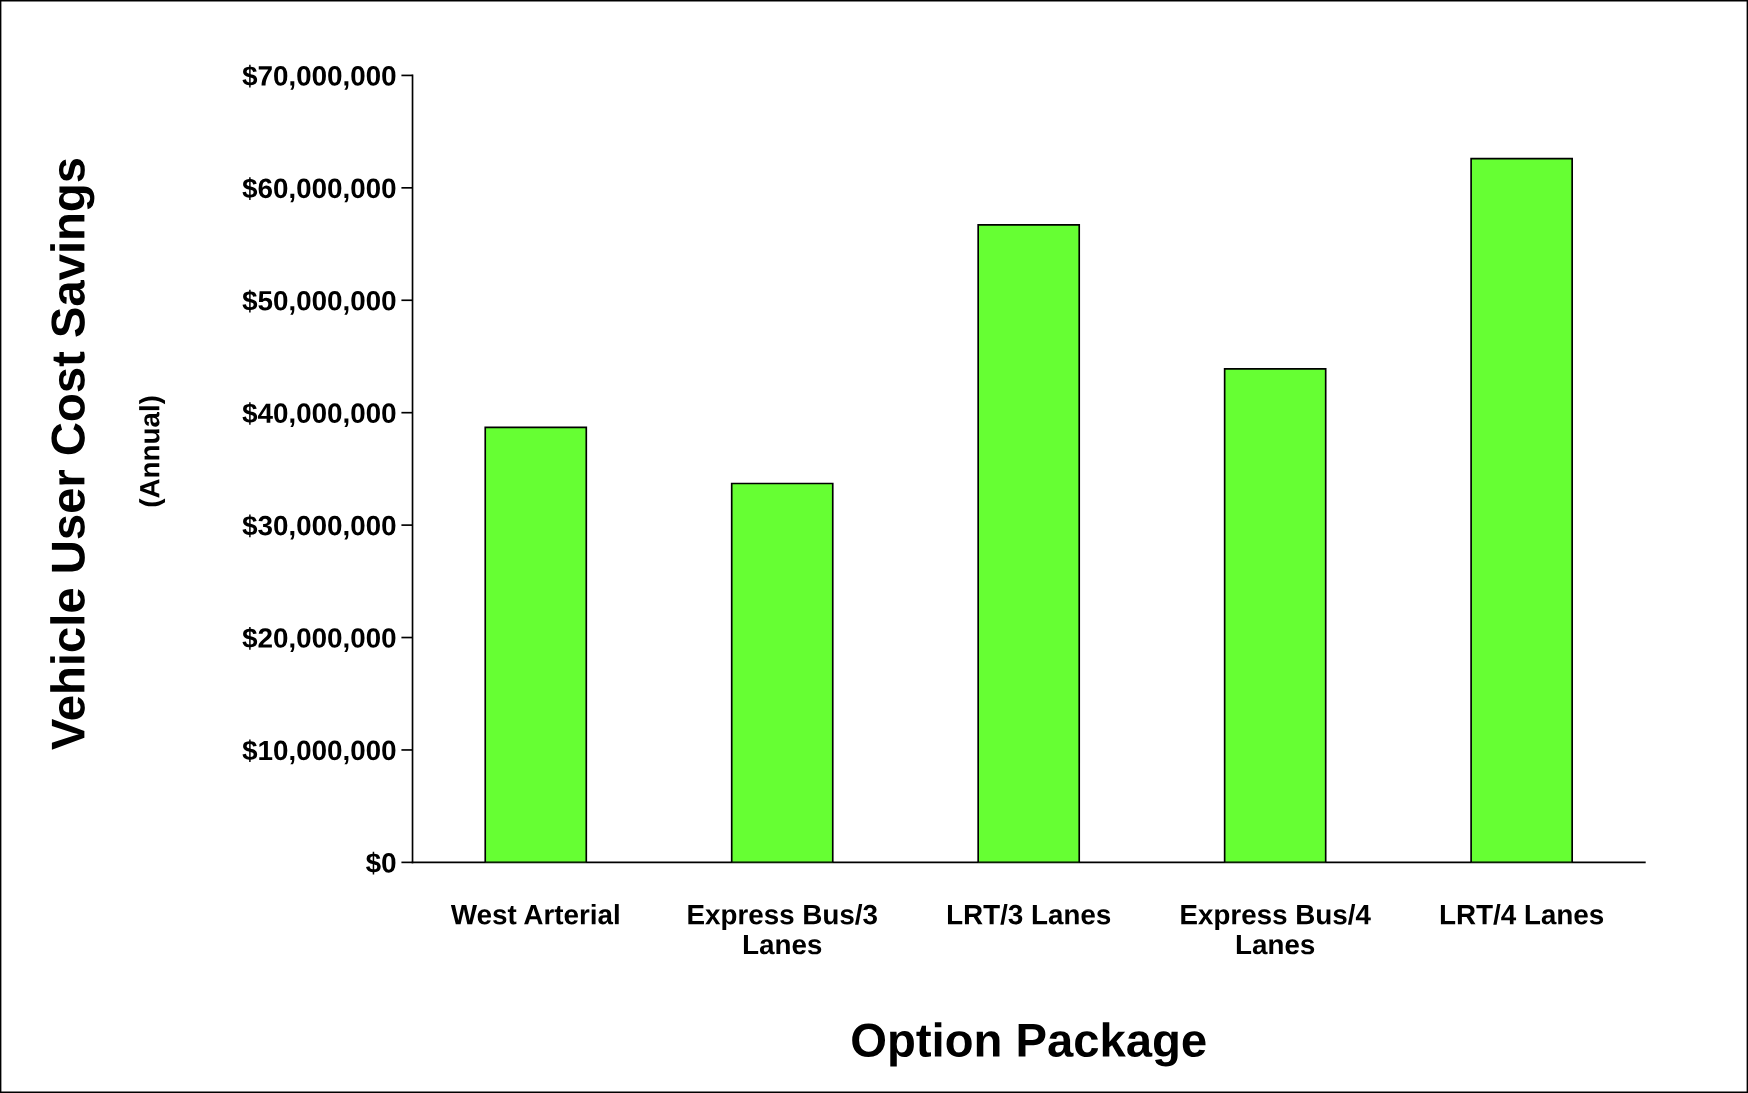 This screenshot has height=1093, width=1748. What do you see at coordinates (319, 752) in the screenshot?
I see `y-tick-label: $10,000,000` at bounding box center [319, 752].